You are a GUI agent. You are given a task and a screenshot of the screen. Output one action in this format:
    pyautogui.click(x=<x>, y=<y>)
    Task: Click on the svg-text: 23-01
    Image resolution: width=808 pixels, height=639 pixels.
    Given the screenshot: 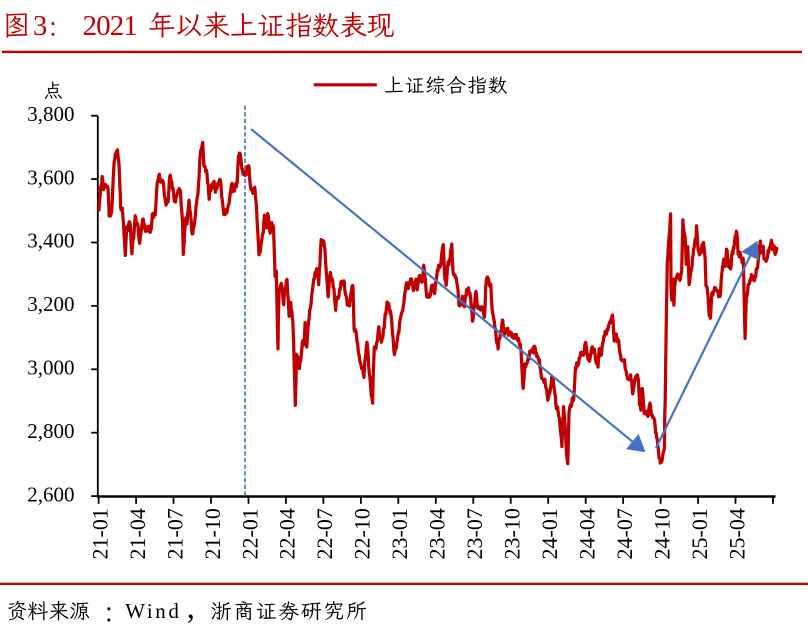 What is the action you would take?
    pyautogui.click(x=399, y=533)
    